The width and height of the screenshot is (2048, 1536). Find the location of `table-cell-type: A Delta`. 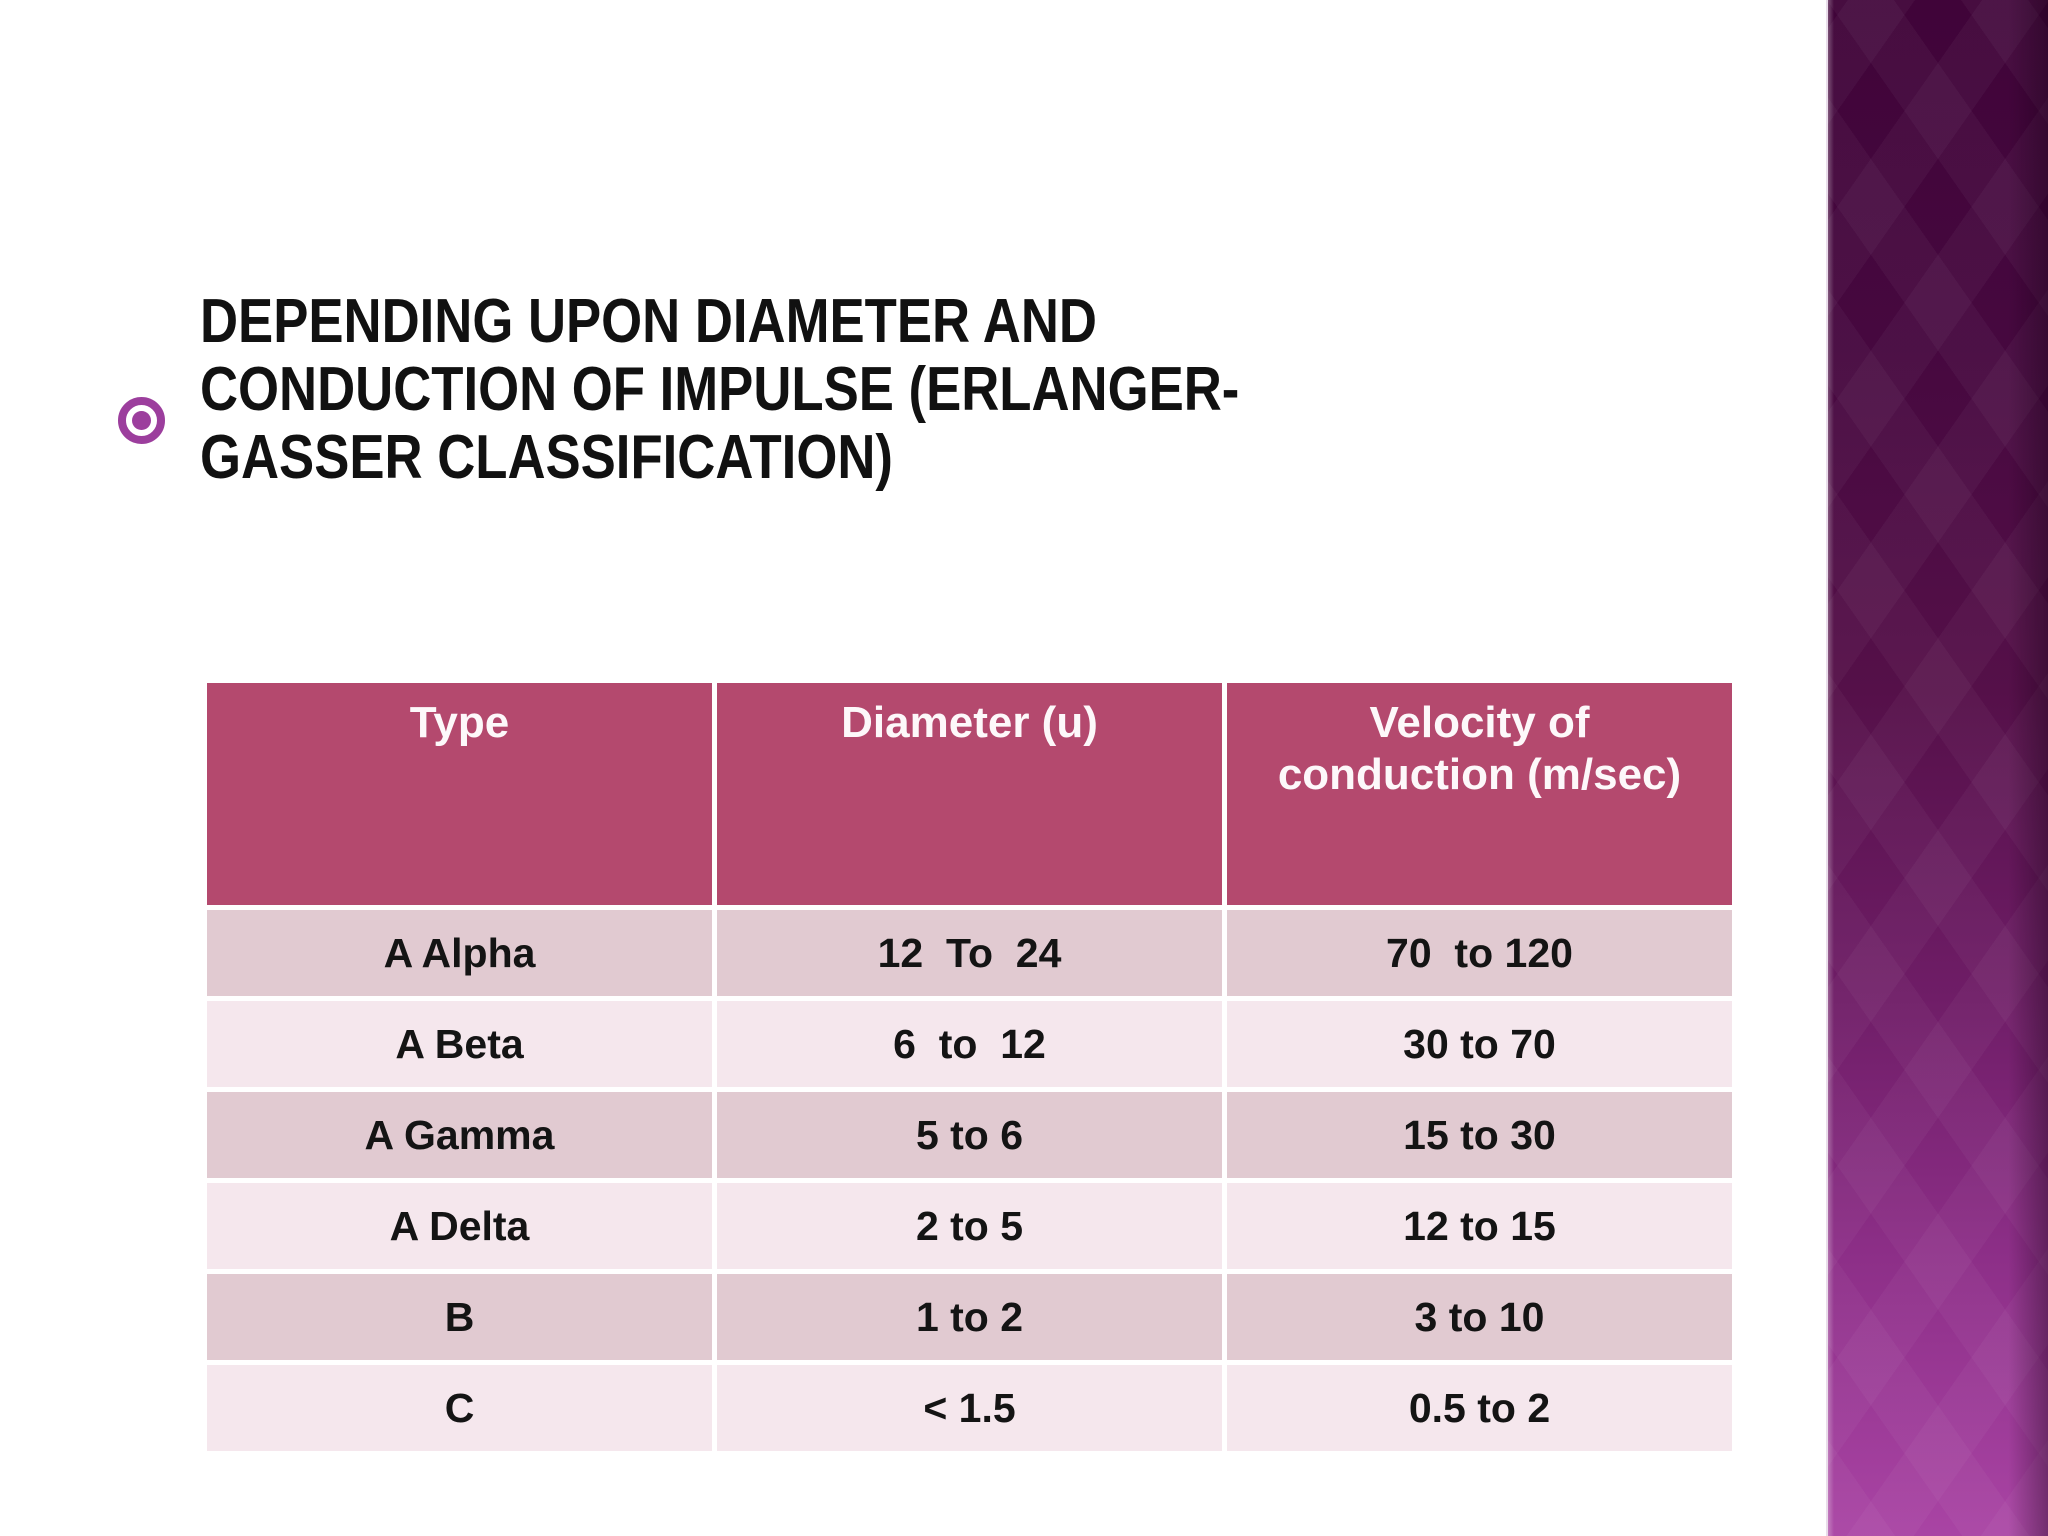

table-cell-type: A Delta is located at coordinates (459, 1226).